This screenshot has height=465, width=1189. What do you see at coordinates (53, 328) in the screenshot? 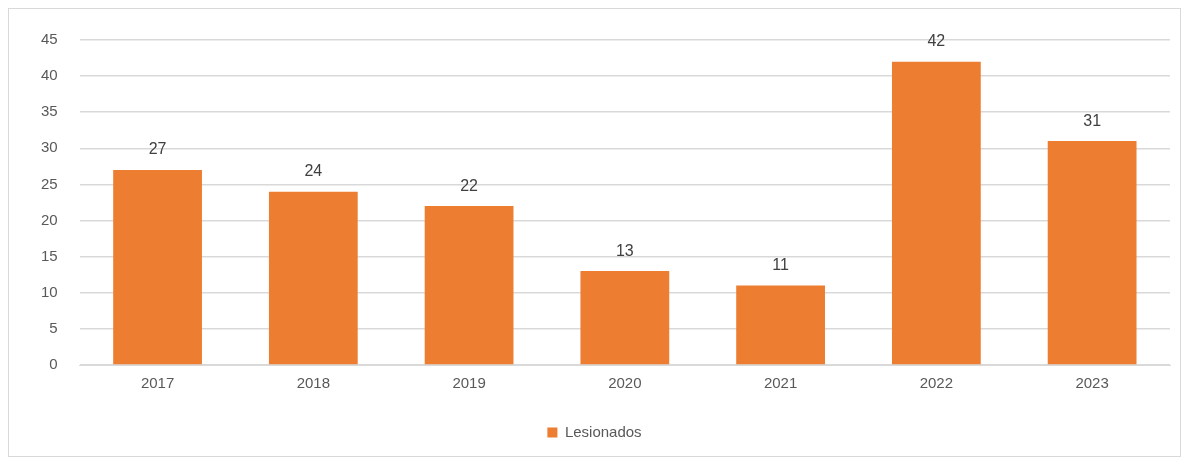
I see `y-tick-label: 5` at bounding box center [53, 328].